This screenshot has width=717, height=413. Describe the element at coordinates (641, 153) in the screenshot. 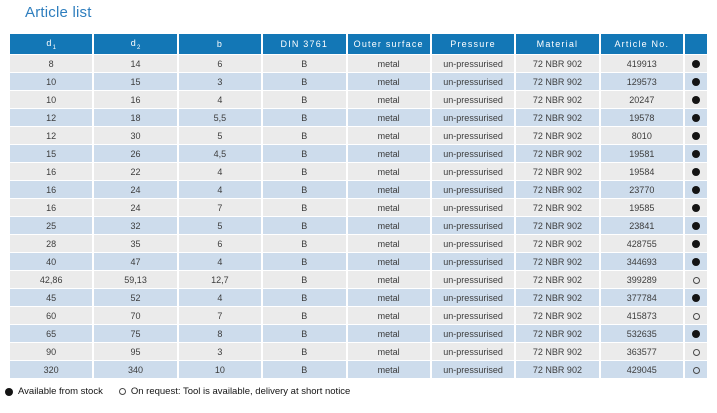

I see `cell-article: 19581` at that location.